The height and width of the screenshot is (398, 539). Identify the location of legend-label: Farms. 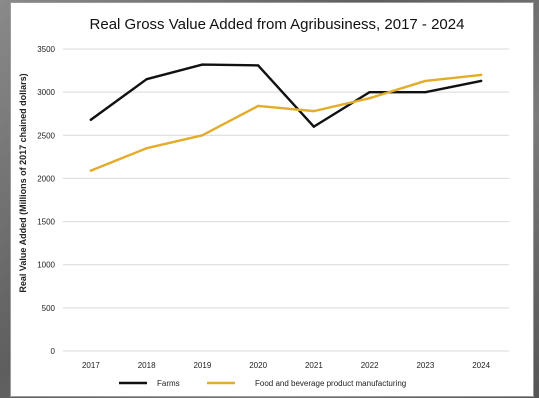
(168, 383).